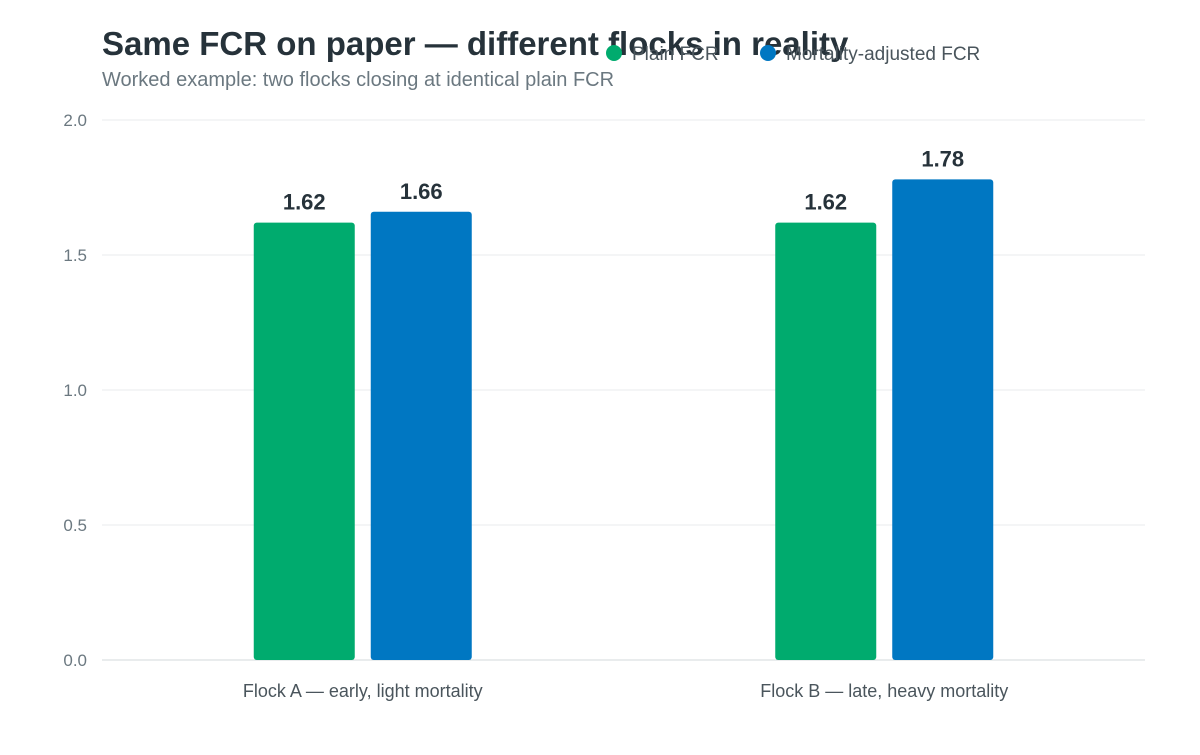  I want to click on y-axis-tick-labels: 0.0 0.5 1.0 1.5 2.0, so click(75, 390).